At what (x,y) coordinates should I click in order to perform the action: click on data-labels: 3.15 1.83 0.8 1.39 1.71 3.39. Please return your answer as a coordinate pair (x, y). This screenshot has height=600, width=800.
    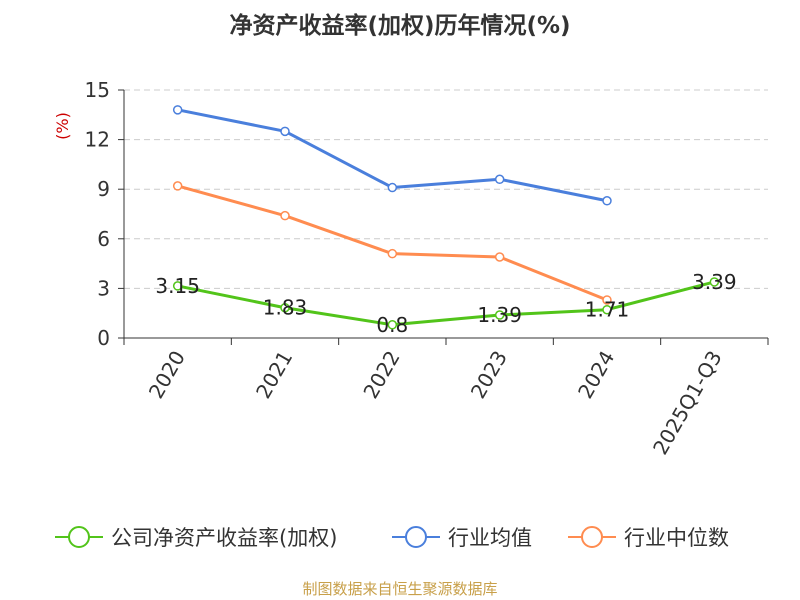
    Looking at the image, I should click on (445, 303).